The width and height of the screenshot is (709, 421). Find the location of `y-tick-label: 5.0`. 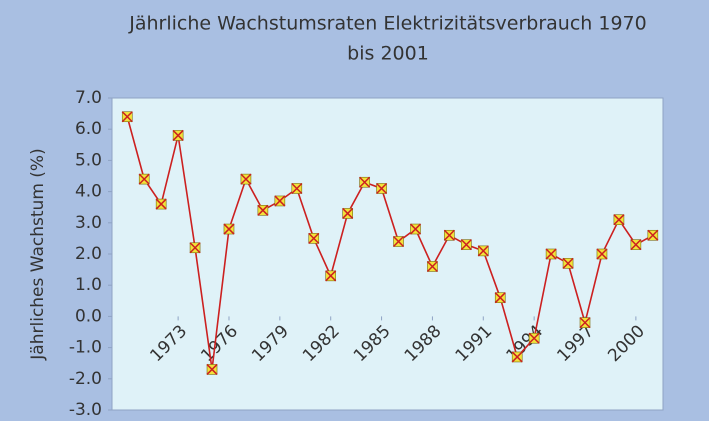

y-tick-label: 5.0 is located at coordinates (88, 160).